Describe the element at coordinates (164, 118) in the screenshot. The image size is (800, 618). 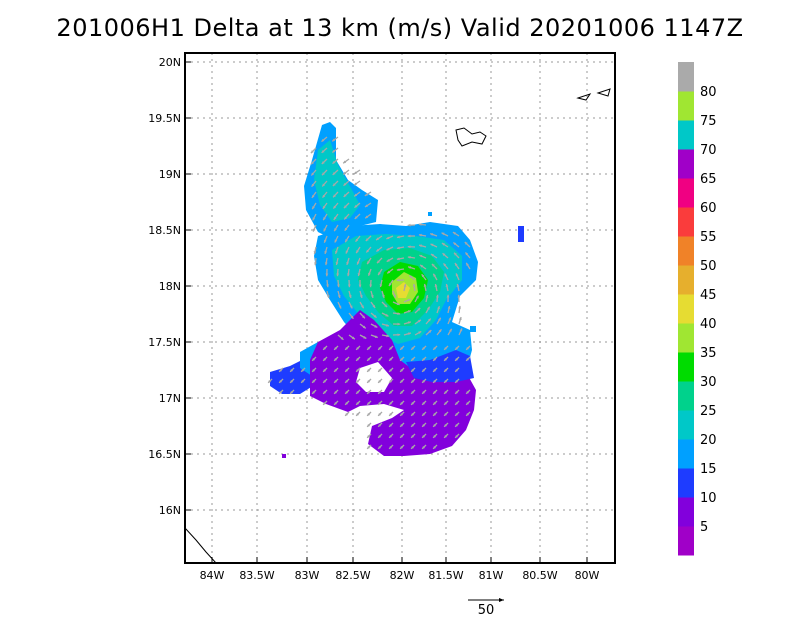
I see `y-tick-label: 19.5N` at that location.